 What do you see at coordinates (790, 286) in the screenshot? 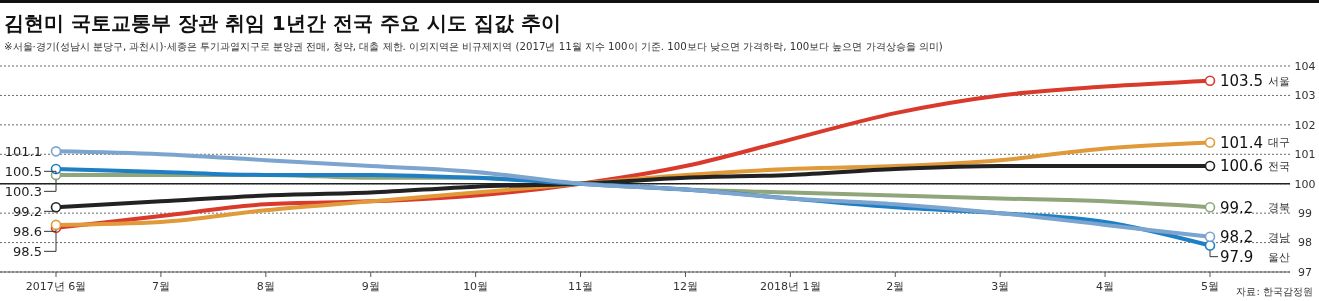
I see `x-tick-label: 2018년 1월` at bounding box center [790, 286].